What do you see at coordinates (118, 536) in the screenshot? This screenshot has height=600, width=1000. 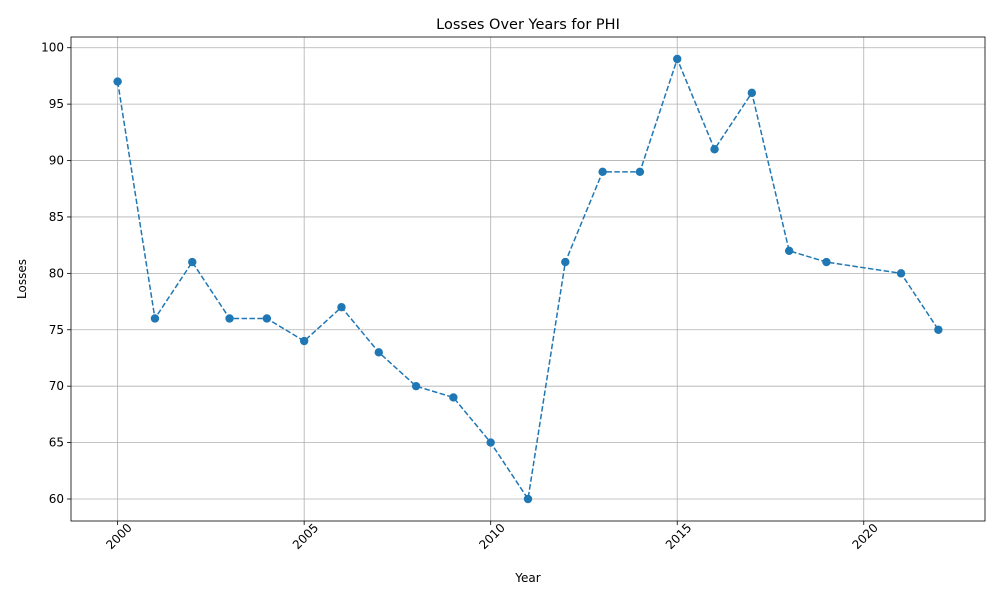 I see `x-tick-label: 2000` at bounding box center [118, 536].